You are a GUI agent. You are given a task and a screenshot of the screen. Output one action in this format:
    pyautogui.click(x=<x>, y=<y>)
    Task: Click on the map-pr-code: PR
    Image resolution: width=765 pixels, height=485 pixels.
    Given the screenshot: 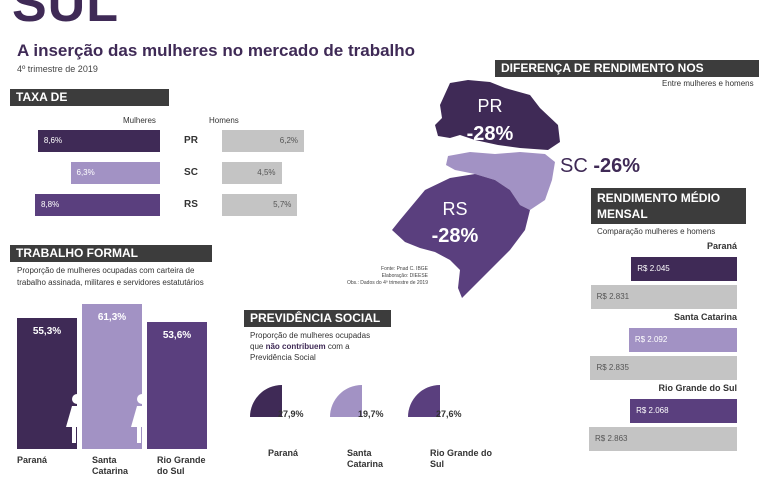 What is the action you would take?
    pyautogui.click(x=489, y=106)
    